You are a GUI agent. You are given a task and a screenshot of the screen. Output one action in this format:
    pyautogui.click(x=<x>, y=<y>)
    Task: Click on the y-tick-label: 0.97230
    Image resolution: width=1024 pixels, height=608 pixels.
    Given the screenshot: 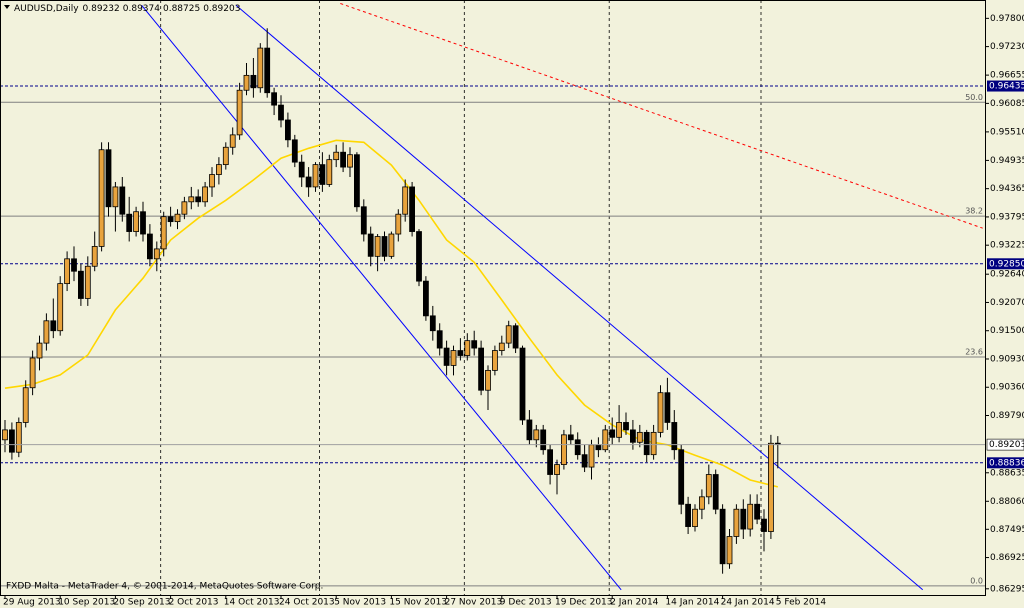 What is the action you would take?
    pyautogui.click(x=1007, y=47)
    